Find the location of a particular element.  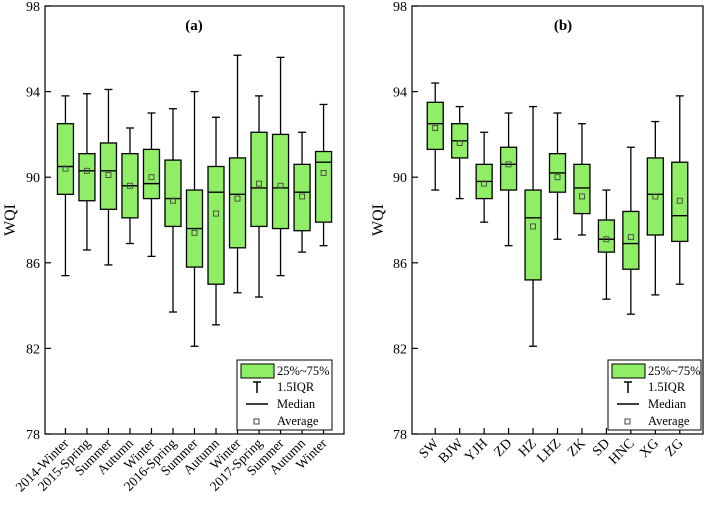

box-2016-spring is located at coordinates (173, 210).